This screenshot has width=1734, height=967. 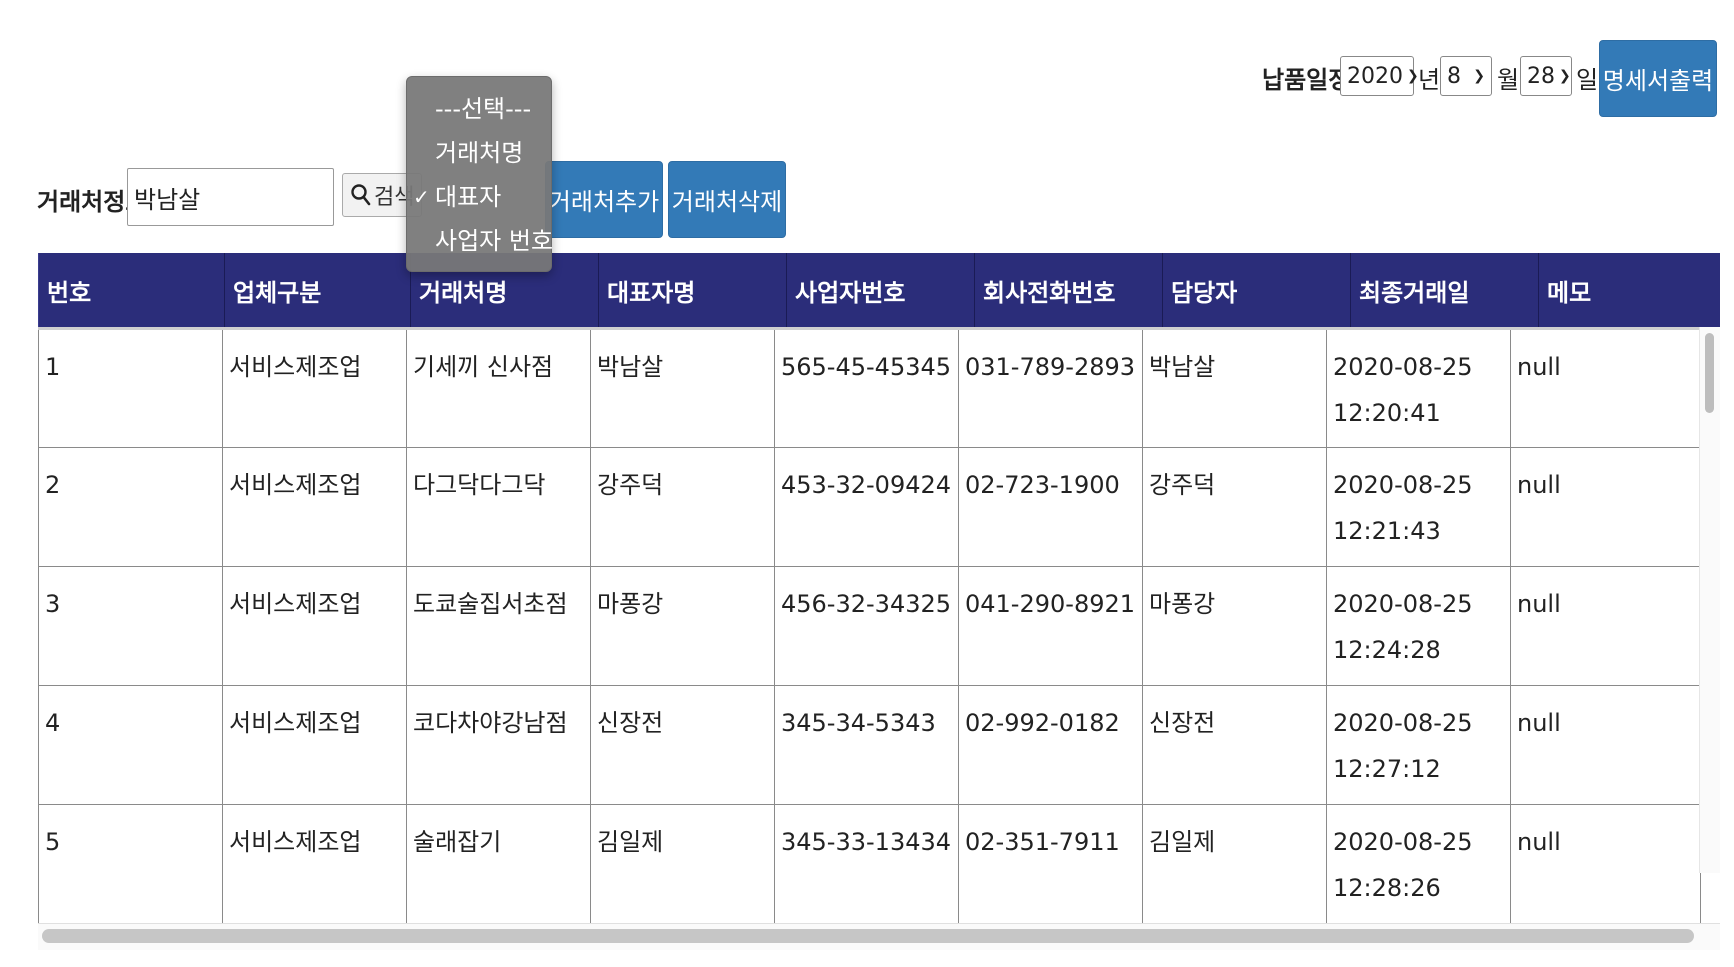 I want to click on dropdown-option-business-number: 사업자 번호, so click(x=480, y=241).